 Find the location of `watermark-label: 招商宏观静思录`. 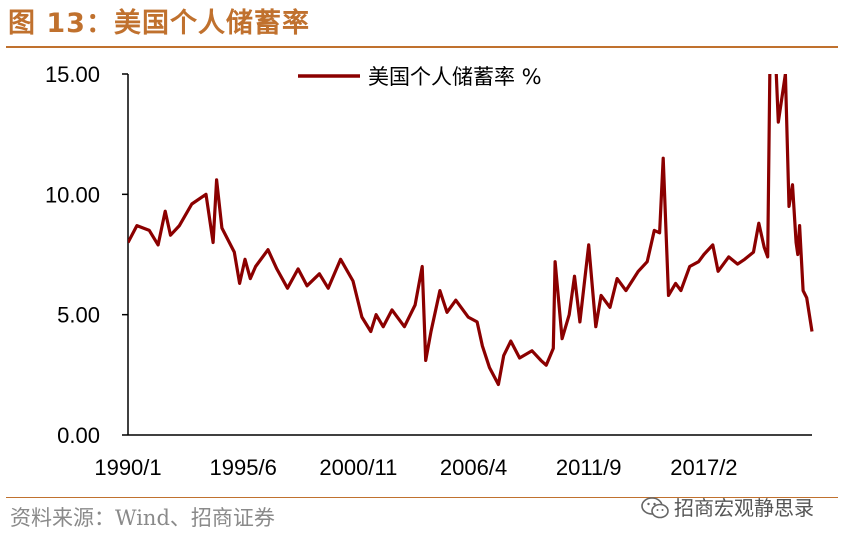

watermark-label: 招商宏观静思录 is located at coordinates (744, 508).